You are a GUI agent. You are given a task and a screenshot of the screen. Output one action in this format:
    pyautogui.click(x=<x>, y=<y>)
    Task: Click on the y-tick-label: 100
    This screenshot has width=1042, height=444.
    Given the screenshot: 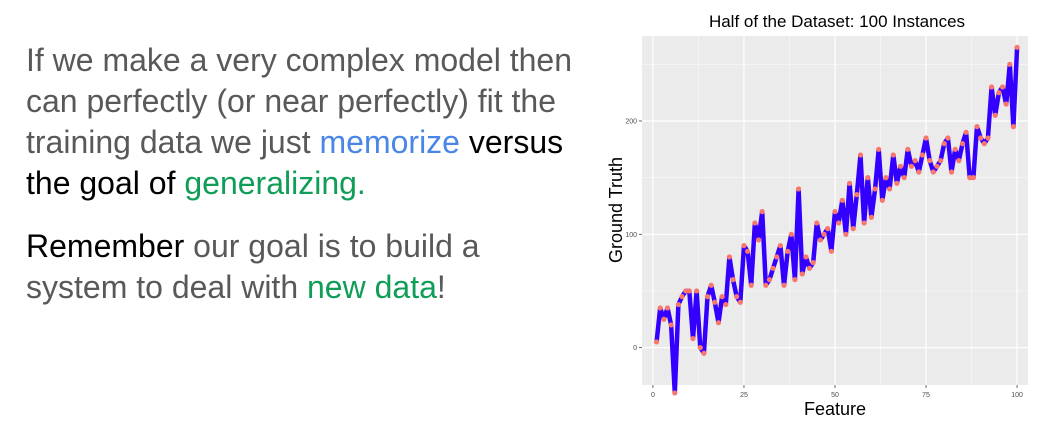 What is the action you would take?
    pyautogui.click(x=631, y=235)
    